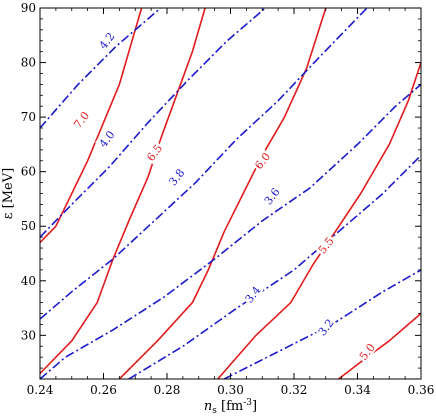  I want to click on y-tick-label: 70, so click(28, 117).